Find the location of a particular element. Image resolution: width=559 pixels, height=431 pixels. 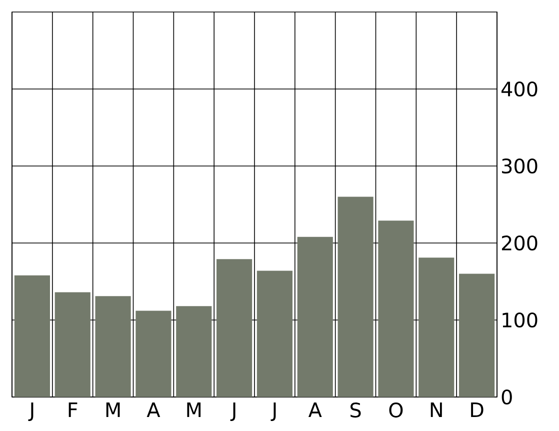

x-tick-label: S is located at coordinates (355, 410).